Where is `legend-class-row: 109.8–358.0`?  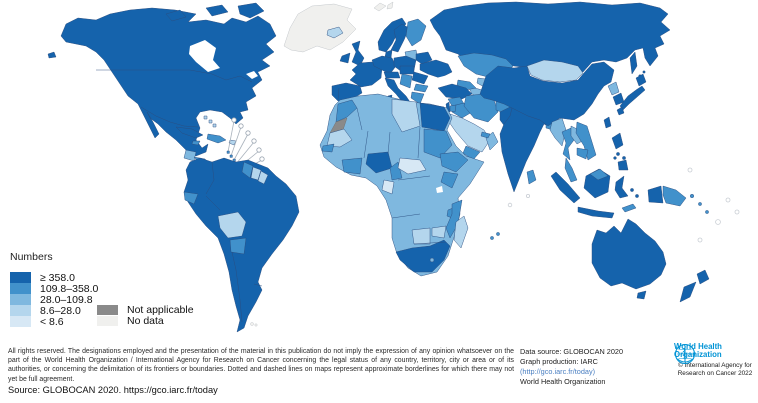 legend-class-row: 109.8–358.0 is located at coordinates (54, 288).